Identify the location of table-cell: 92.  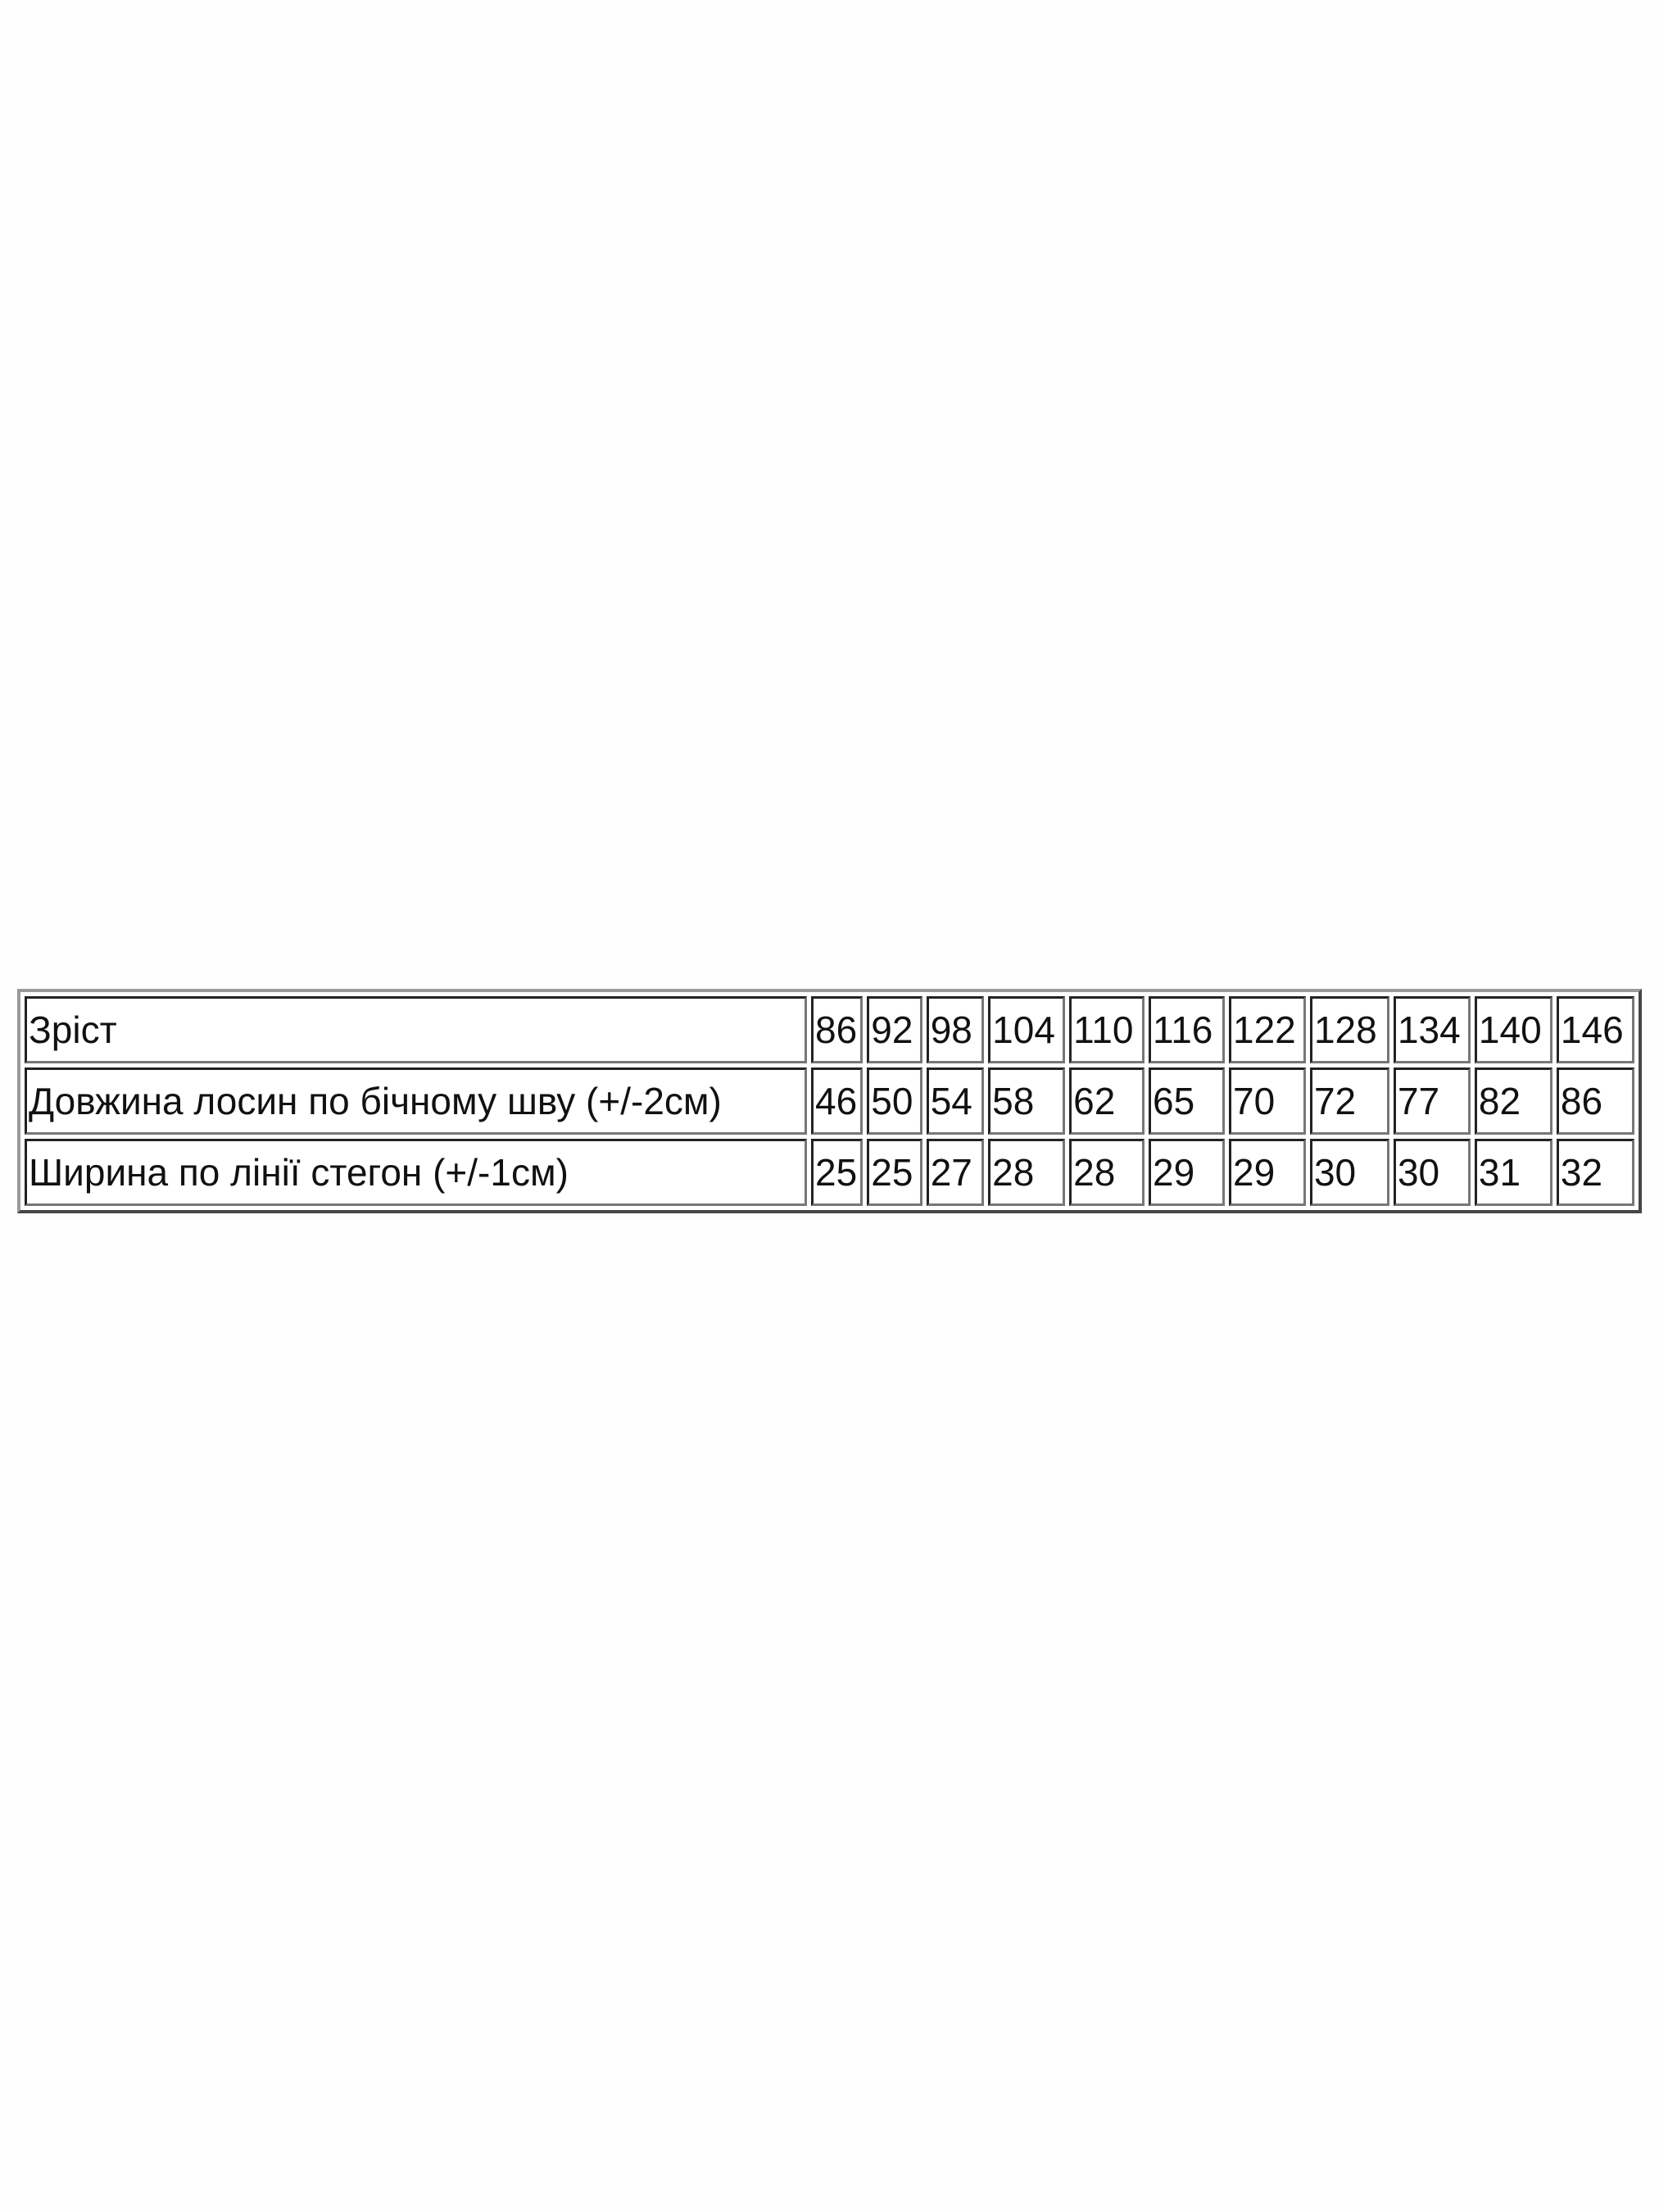
(894, 1029).